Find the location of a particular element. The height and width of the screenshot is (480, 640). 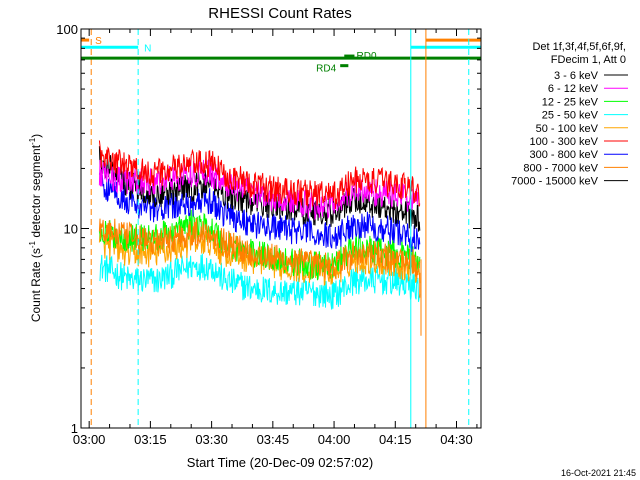

y-tick-label: 10 is located at coordinates (71, 229).